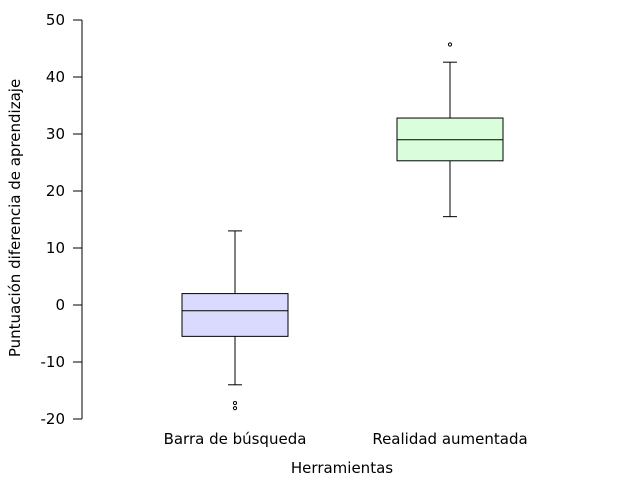 This screenshot has height=480, width=640. What do you see at coordinates (346, 439) in the screenshot?
I see `x-axis-tick-labels: Barra de búsqueda Realidad aumentada` at bounding box center [346, 439].